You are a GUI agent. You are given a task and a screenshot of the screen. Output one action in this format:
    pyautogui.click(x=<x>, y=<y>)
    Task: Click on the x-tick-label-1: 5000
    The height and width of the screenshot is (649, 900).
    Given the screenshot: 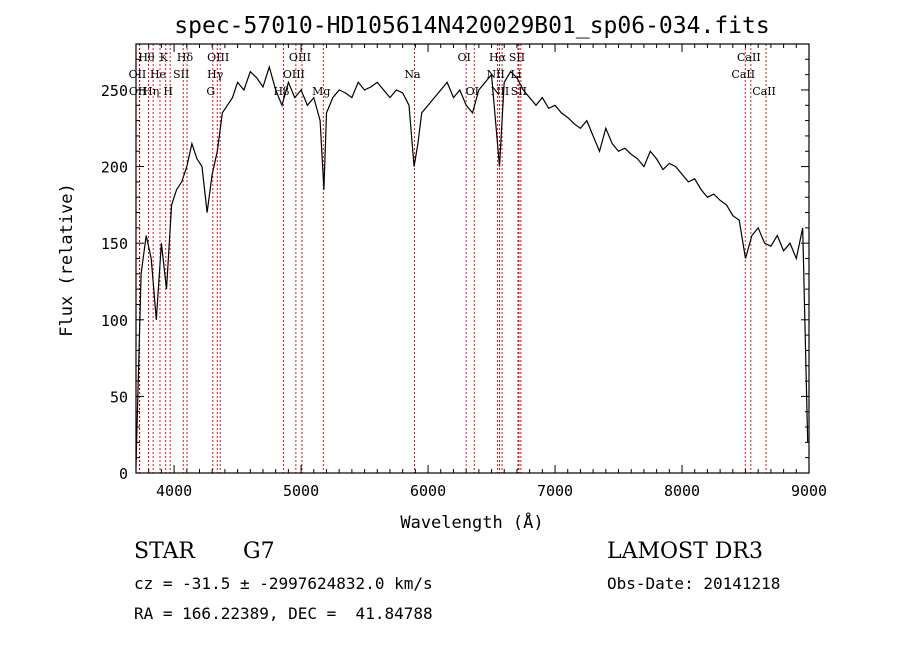 What is the action you would take?
    pyautogui.click(x=301, y=491)
    